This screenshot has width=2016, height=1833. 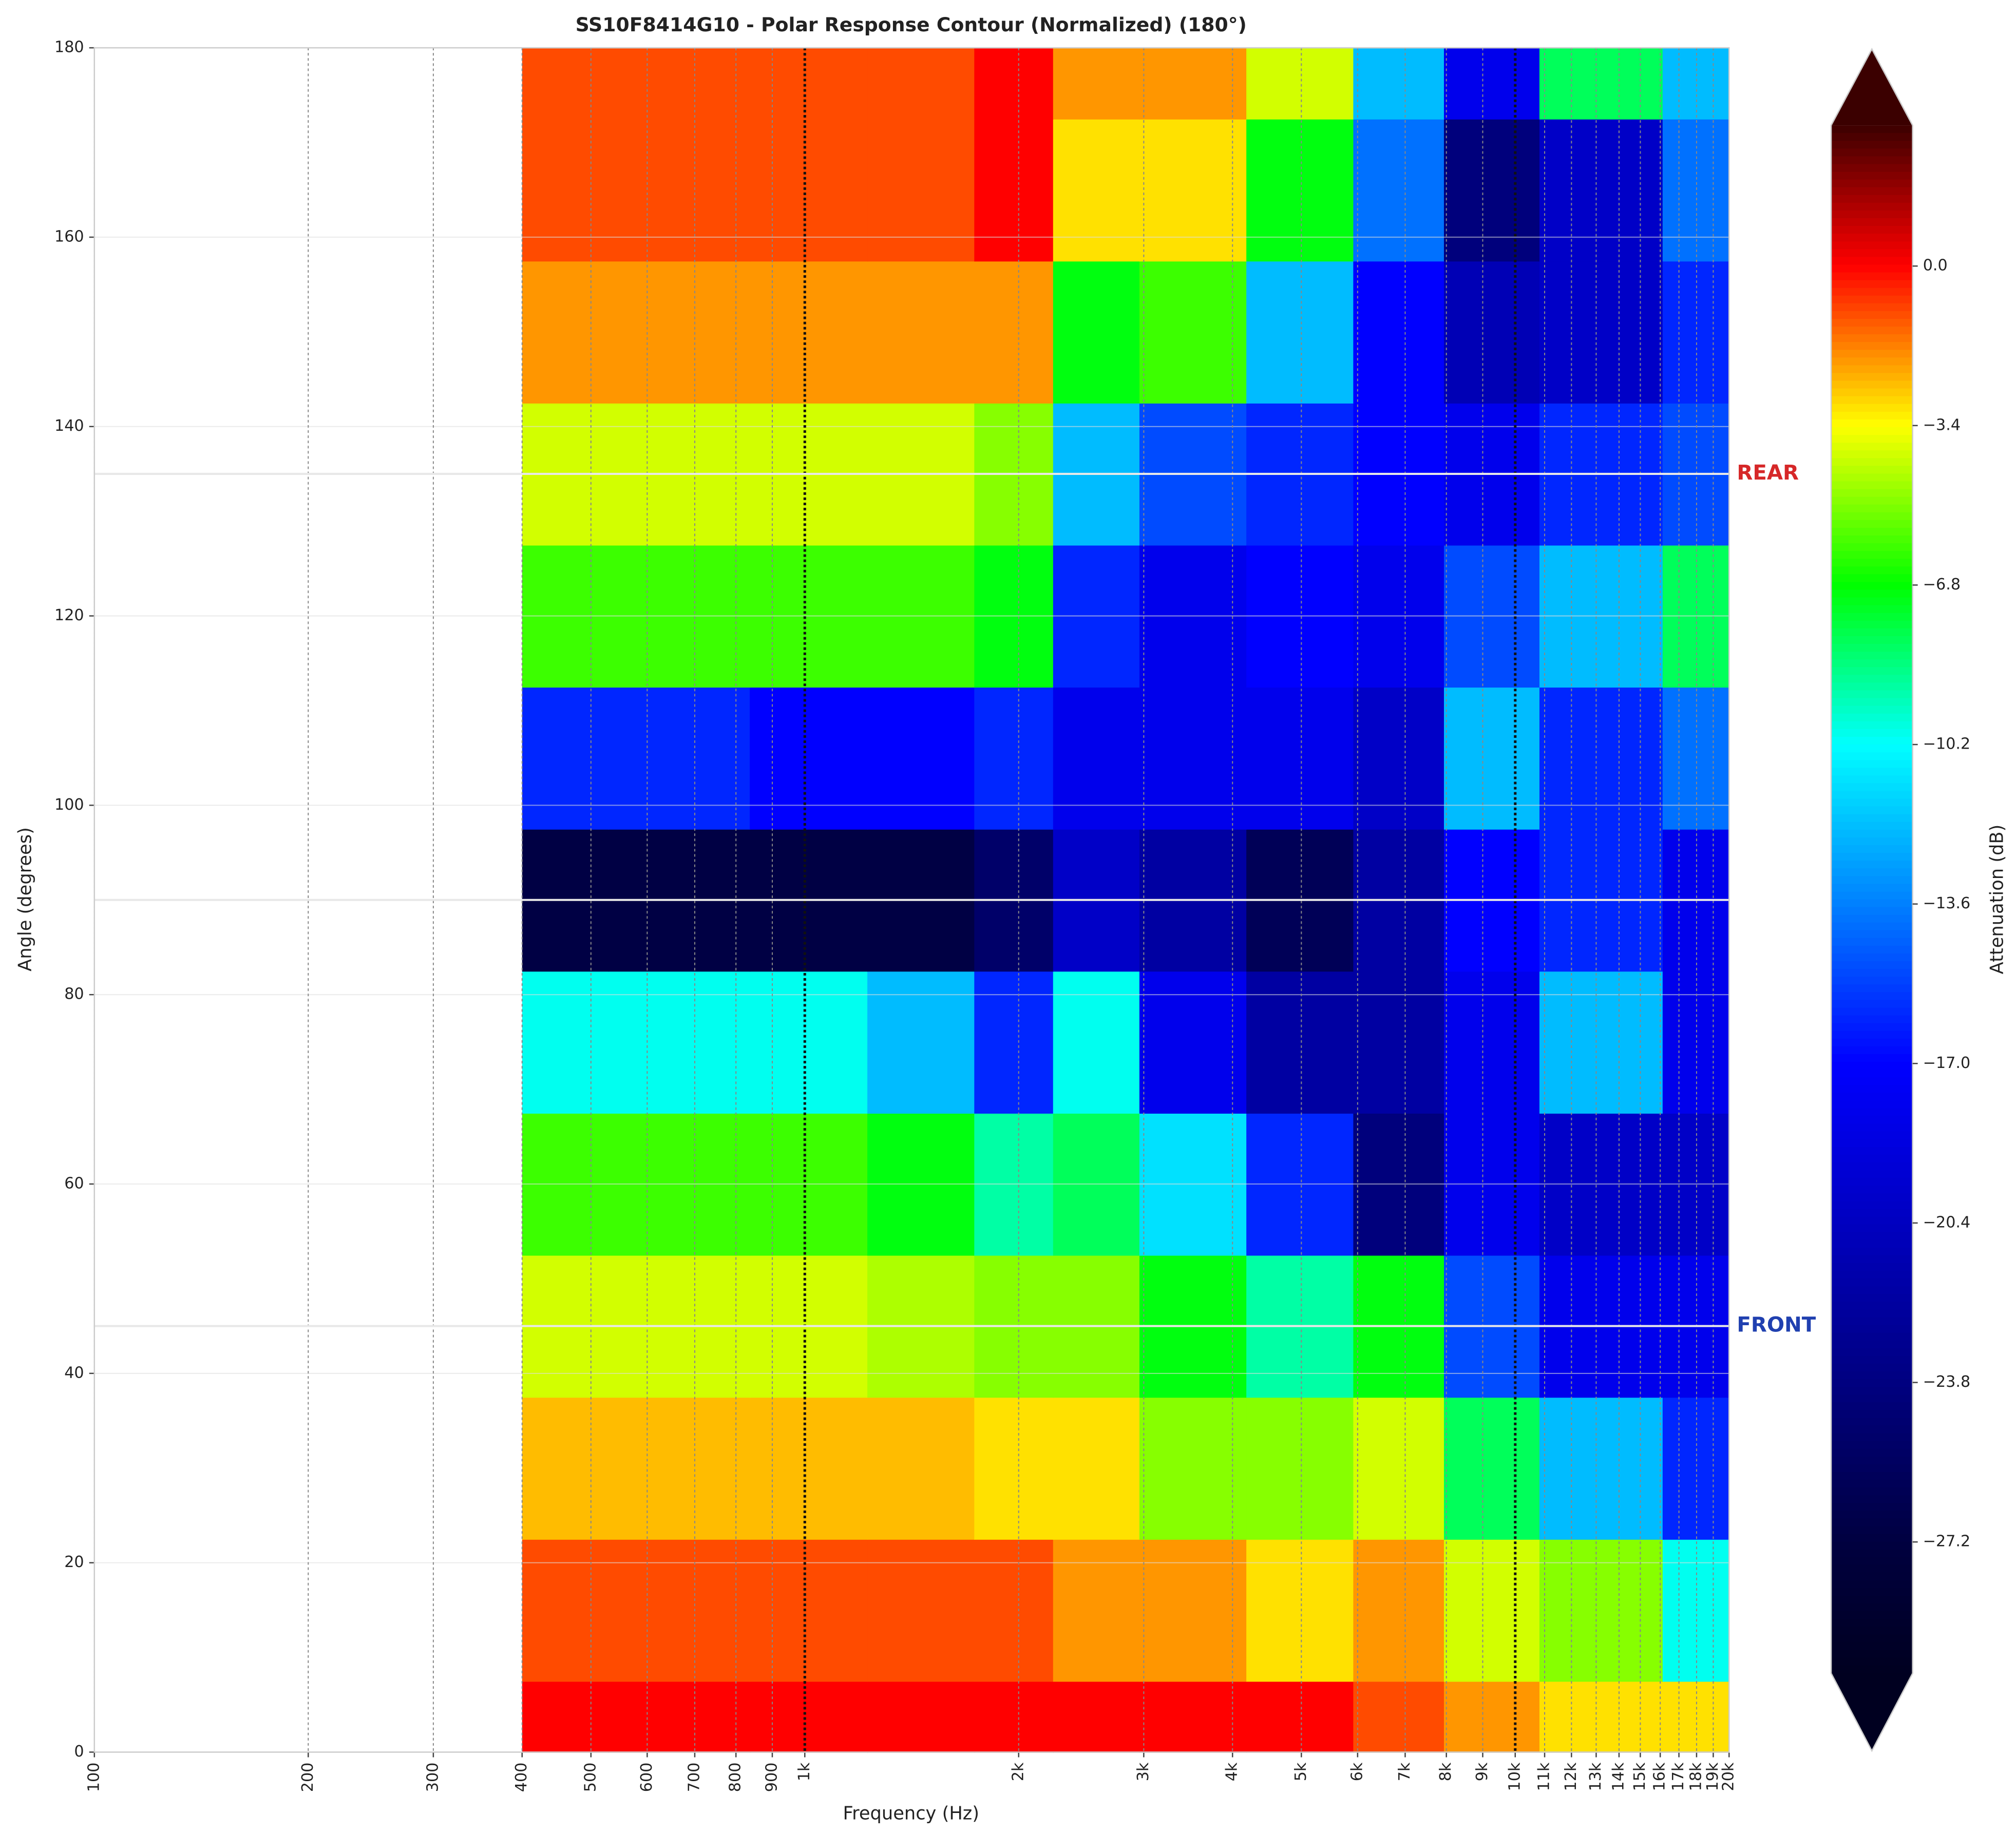 I want to click on annotation: REAR, so click(x=1768, y=473).